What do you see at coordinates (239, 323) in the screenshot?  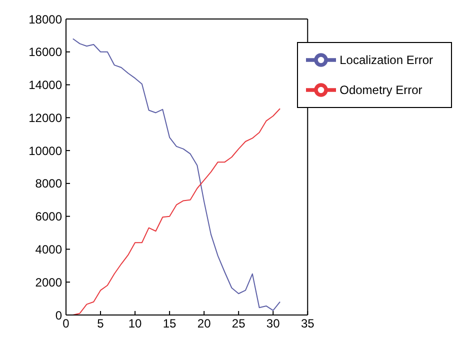 I see `x-tick-label: 25` at bounding box center [239, 323].